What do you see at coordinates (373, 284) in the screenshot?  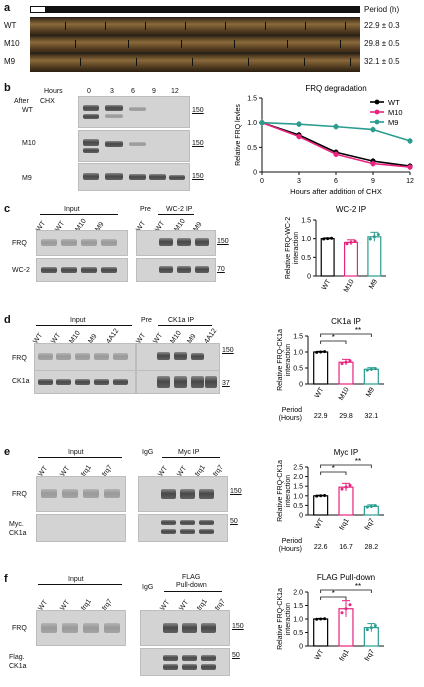 I see `x-tick-label: M9` at bounding box center [373, 284].